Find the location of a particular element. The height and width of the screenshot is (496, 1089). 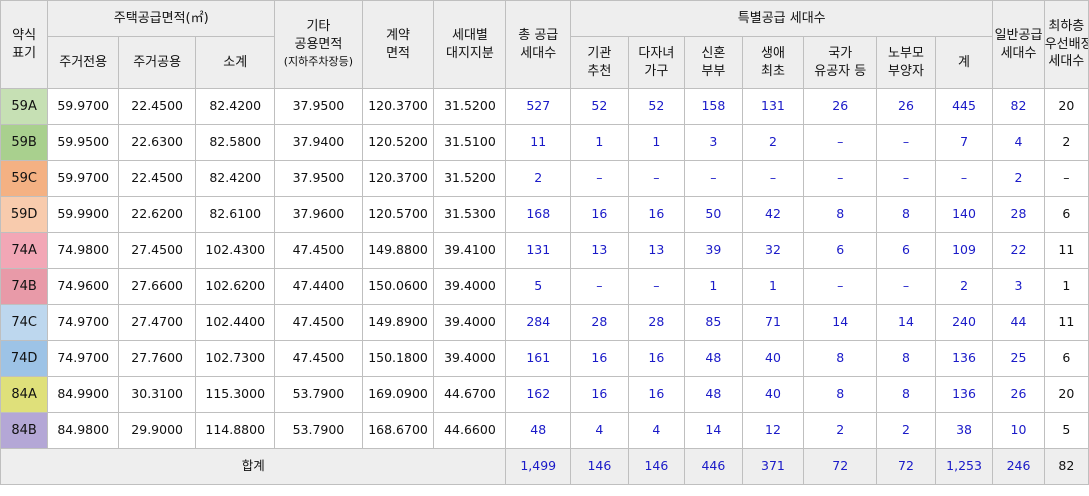

cell-first-time: 32 is located at coordinates (773, 250).